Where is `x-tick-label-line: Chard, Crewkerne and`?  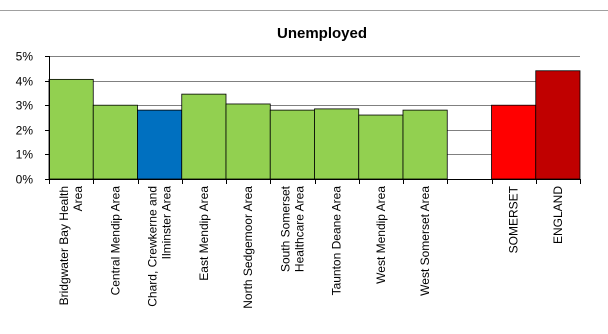
x-tick-label-line: Chard, Crewkerne and is located at coordinates (153, 246).